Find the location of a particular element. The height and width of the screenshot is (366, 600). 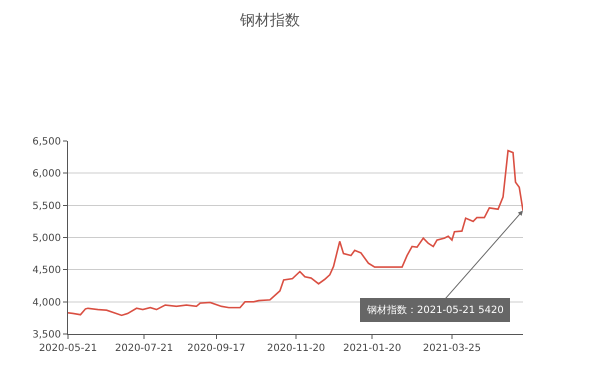

chart-title: 钢材指数 is located at coordinates (269, 20).